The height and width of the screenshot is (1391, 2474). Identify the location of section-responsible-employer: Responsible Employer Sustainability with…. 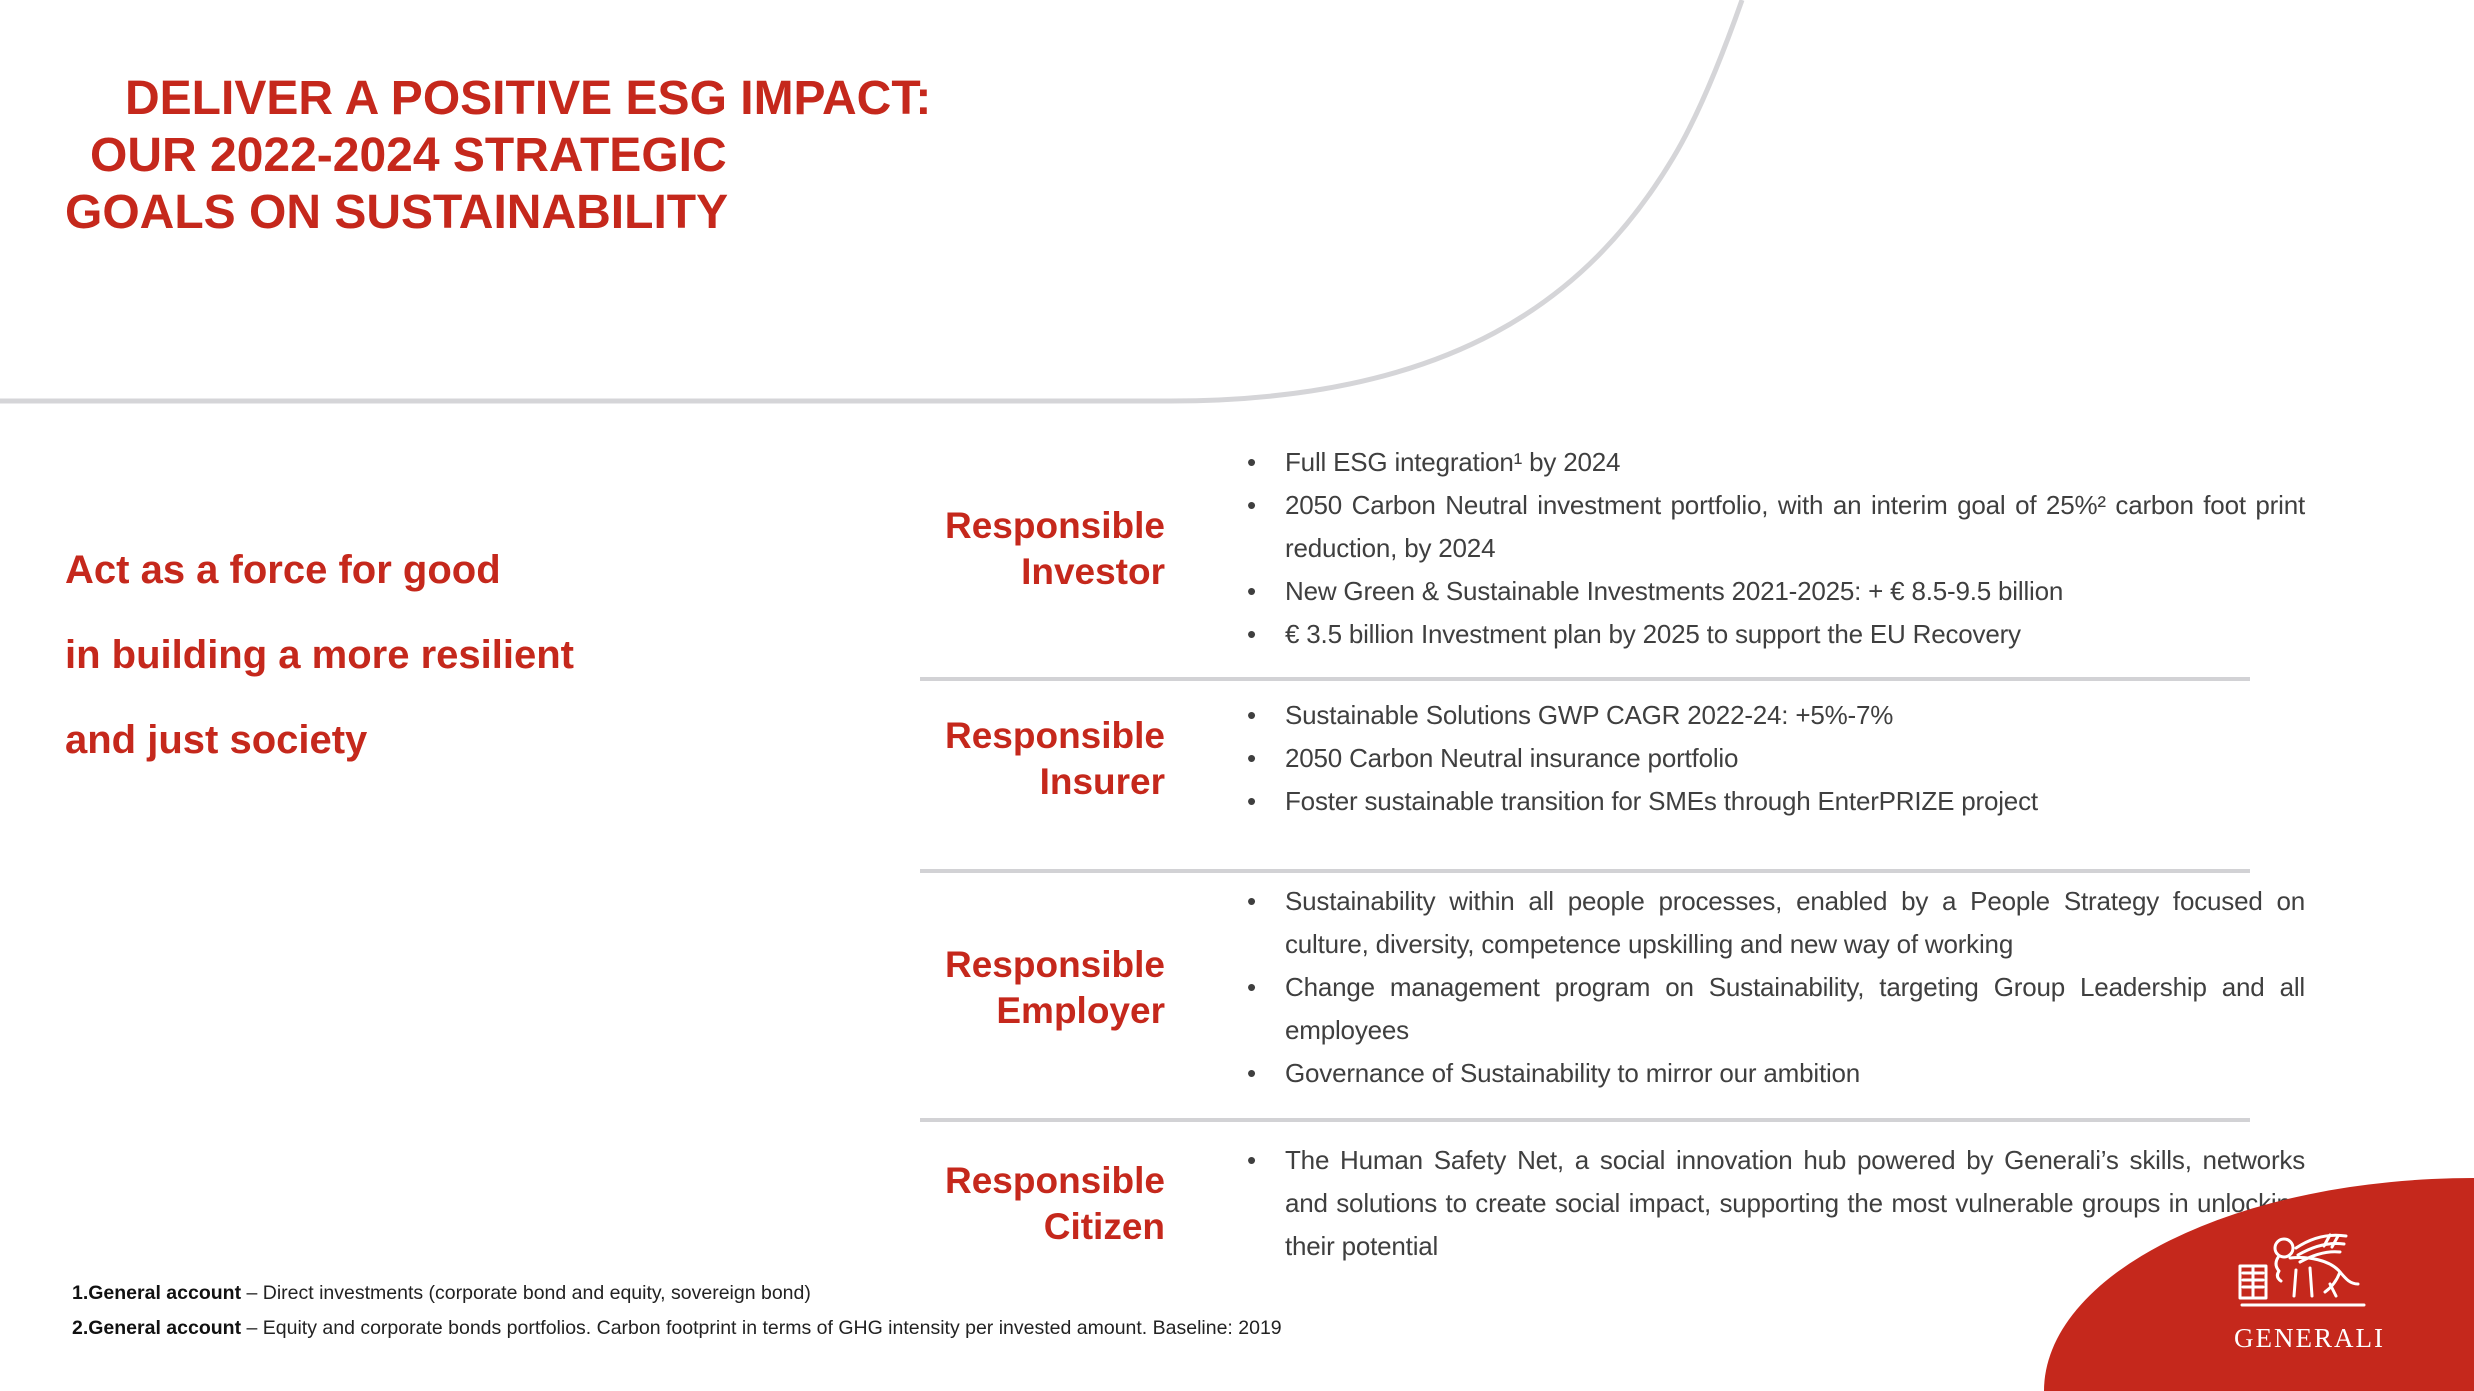
(1605, 987).